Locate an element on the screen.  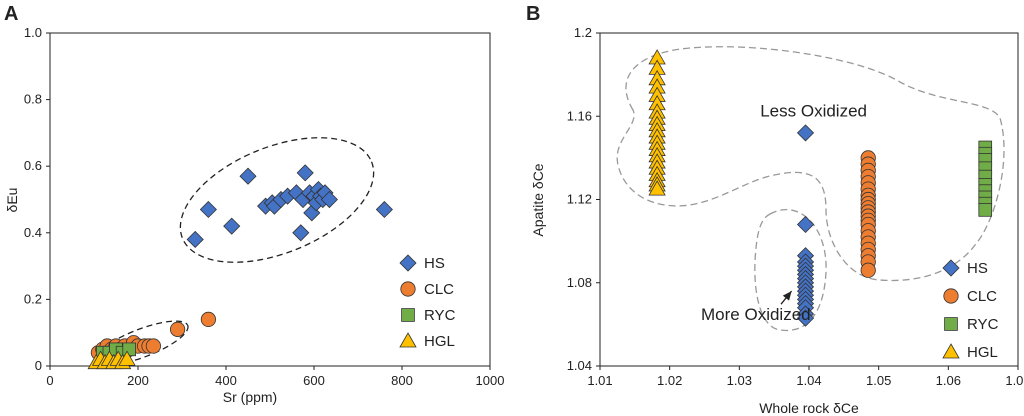
x-tick-label: 0 is located at coordinates (49, 380).